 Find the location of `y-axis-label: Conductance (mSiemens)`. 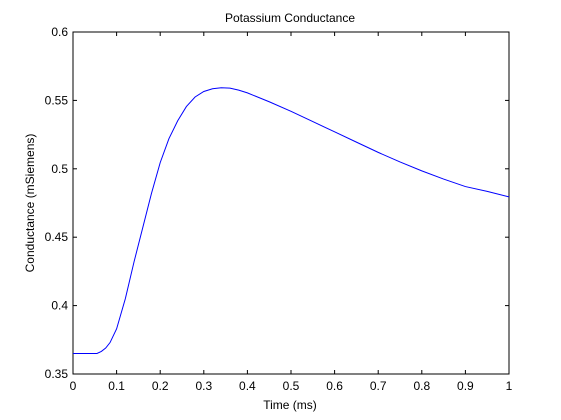

y-axis-label: Conductance (mSiemens) is located at coordinates (30, 203).